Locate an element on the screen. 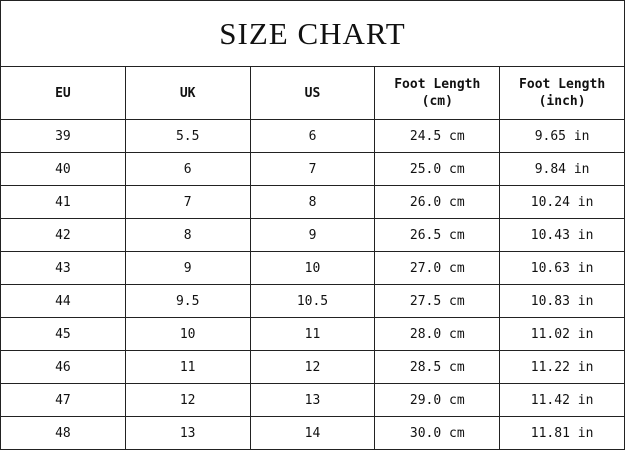 The width and height of the screenshot is (626, 450). header-line1: US is located at coordinates (312, 93).